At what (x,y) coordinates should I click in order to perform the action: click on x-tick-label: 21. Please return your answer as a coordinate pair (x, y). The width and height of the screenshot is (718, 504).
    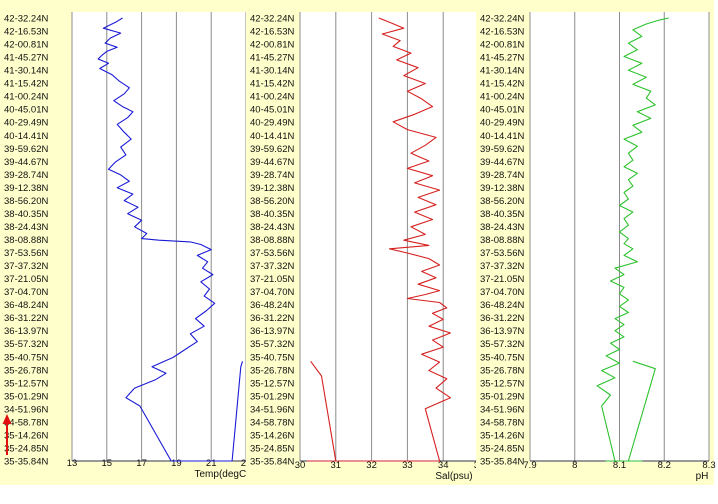
    Looking at the image, I should click on (211, 463).